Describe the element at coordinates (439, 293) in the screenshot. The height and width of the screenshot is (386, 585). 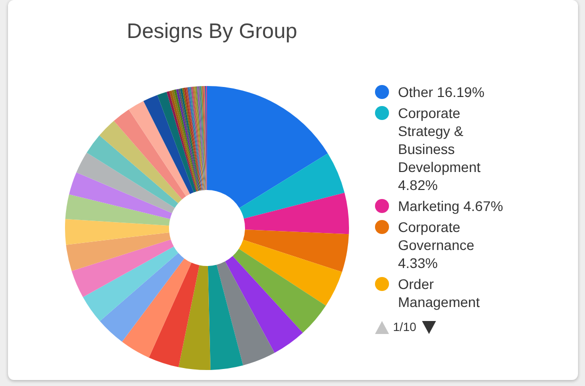
I see `legend-label: Order Management` at that location.